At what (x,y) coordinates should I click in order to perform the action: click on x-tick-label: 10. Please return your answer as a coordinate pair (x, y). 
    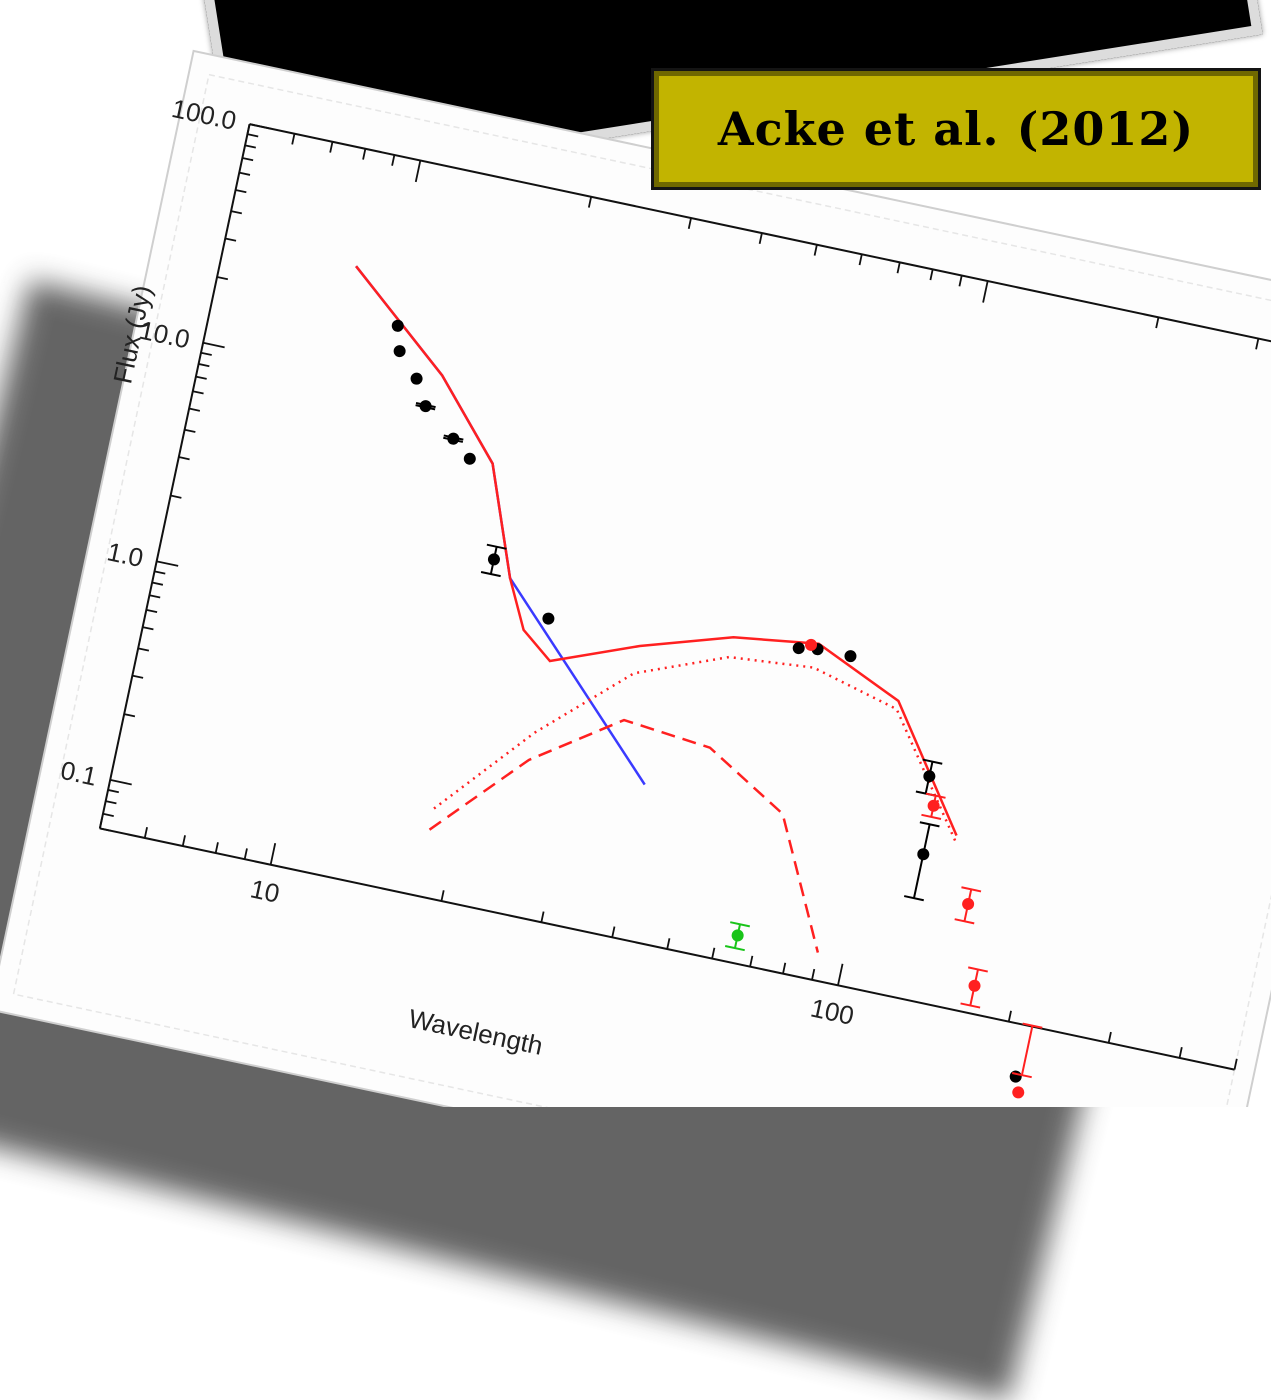
    Looking at the image, I should click on (265, 890).